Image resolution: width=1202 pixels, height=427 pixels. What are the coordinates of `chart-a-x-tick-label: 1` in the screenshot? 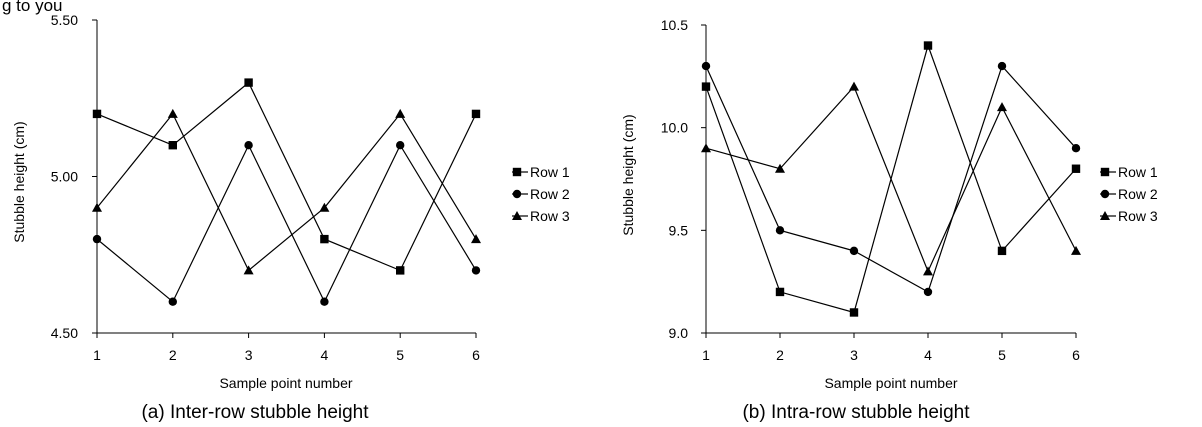 It's located at (97, 355).